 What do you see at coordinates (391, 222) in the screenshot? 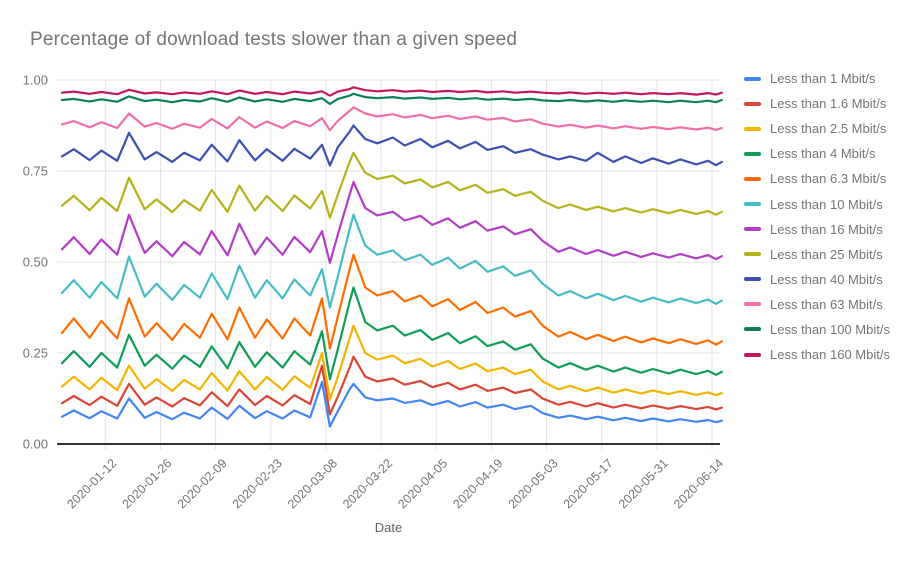
I see `series-line-less-than-16-mbit-s` at bounding box center [391, 222].